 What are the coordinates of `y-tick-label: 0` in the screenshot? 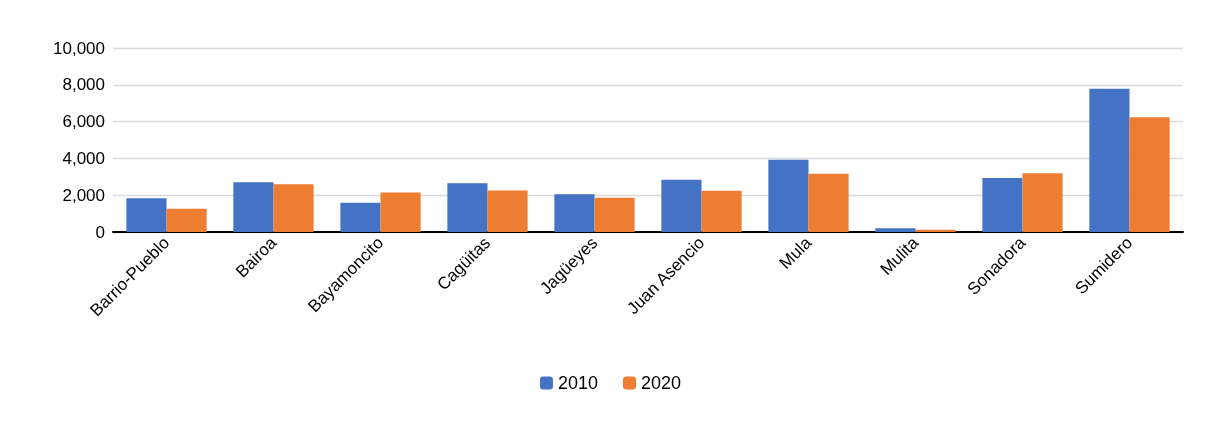 It's located at (100, 232).